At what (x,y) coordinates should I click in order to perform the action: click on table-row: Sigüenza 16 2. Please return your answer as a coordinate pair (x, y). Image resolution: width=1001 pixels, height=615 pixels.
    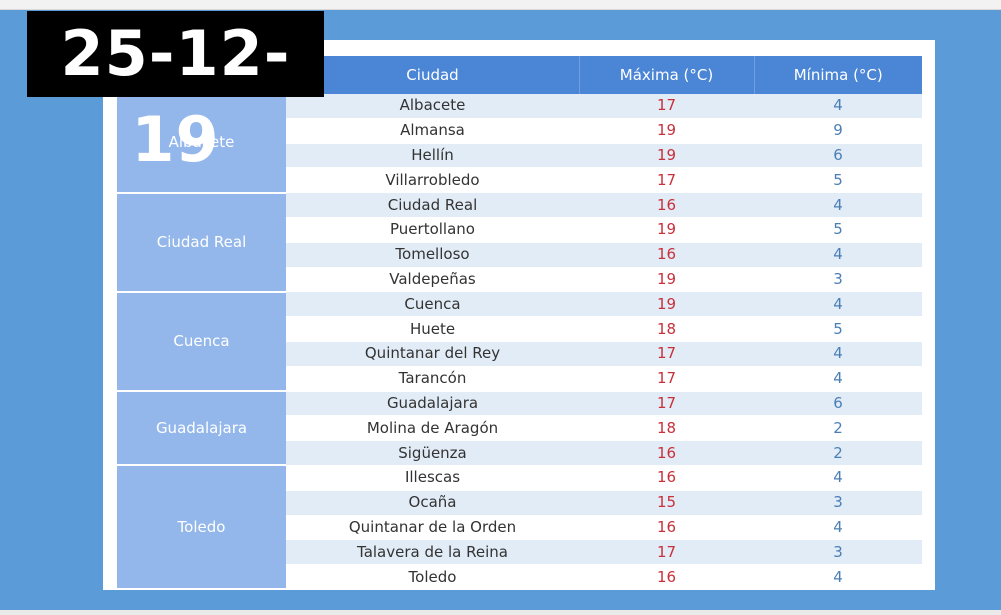
    Looking at the image, I should click on (519, 453).